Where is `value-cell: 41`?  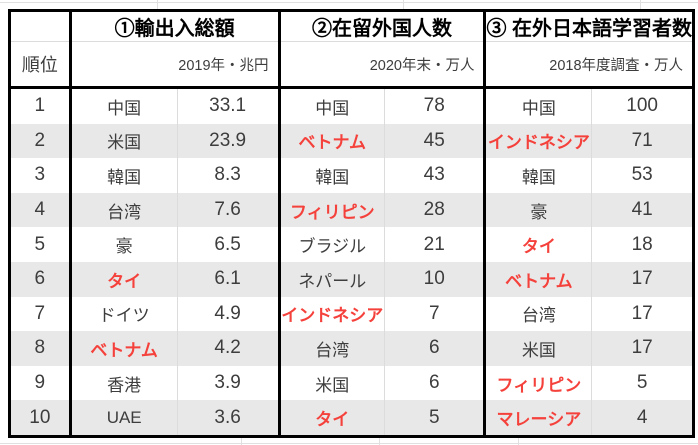 value-cell: 41 is located at coordinates (641, 210).